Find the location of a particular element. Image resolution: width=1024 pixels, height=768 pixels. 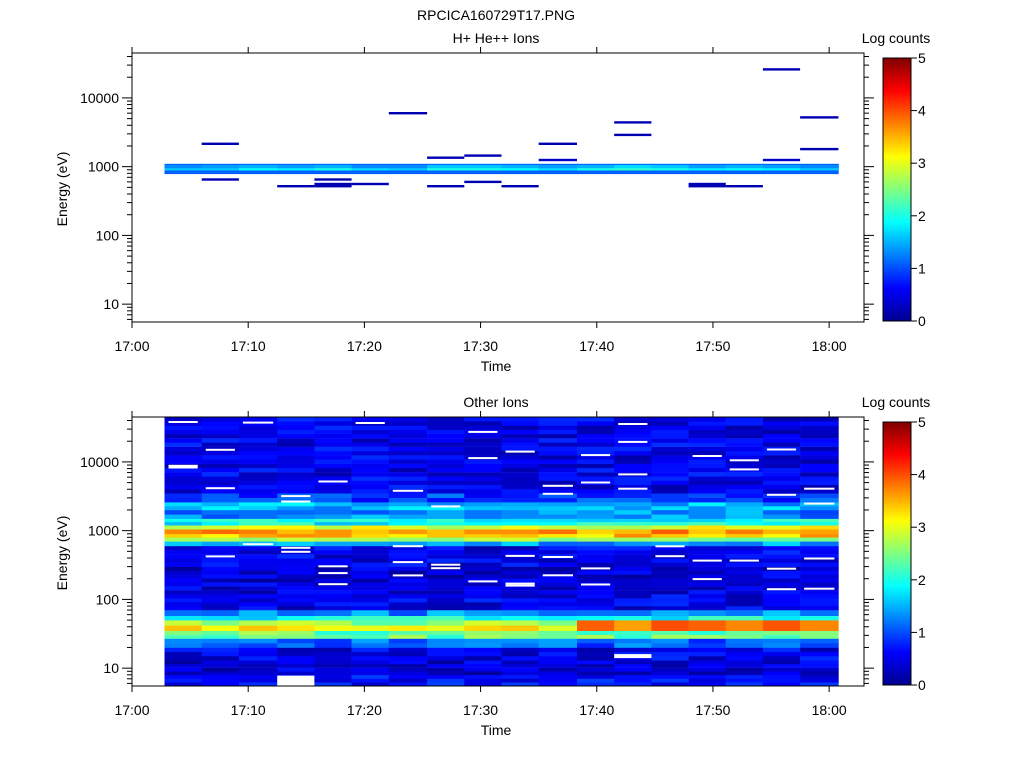

colorbar-tick-label: 4 is located at coordinates (922, 111).